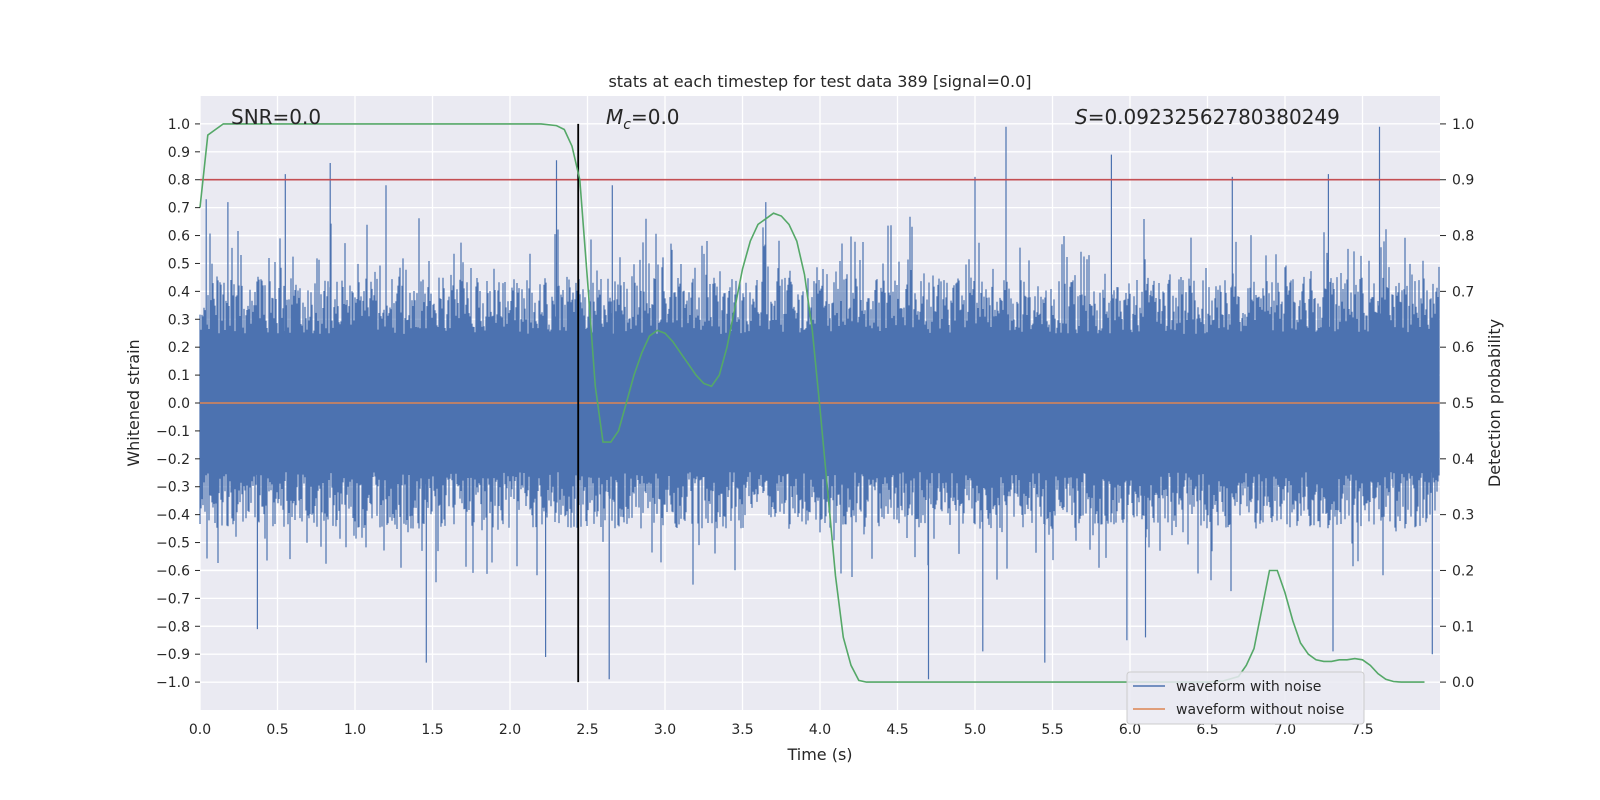 This screenshot has width=1600, height=800. I want to click on x-tick-label: 2.5, so click(587, 730).